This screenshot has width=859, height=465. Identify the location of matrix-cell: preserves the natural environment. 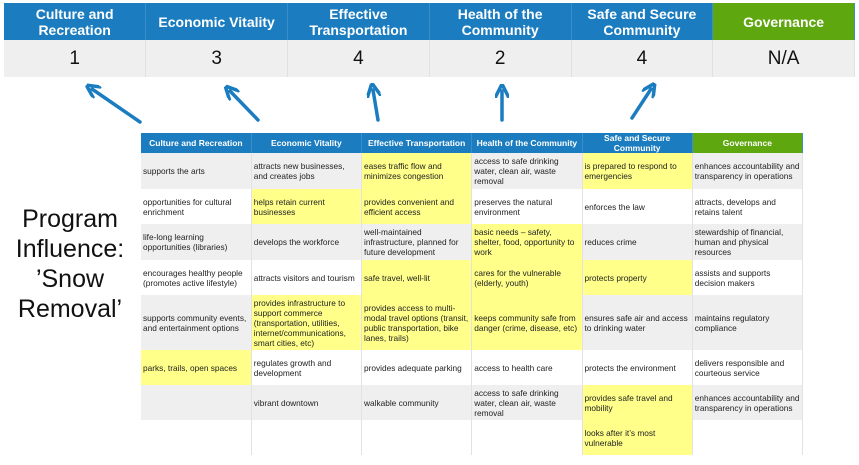
(527, 206).